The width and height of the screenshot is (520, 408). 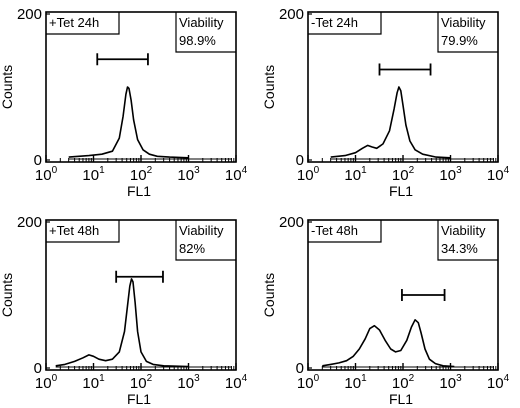 What do you see at coordinates (459, 248) in the screenshot?
I see `viability-value: 34.3%` at bounding box center [459, 248].